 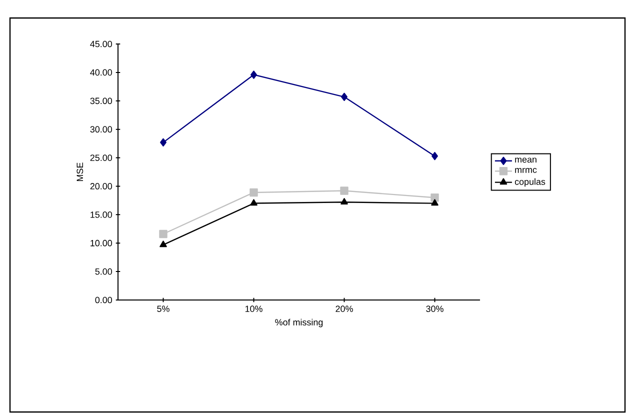 I want to click on y-axis-title: MSE, so click(x=80, y=171).